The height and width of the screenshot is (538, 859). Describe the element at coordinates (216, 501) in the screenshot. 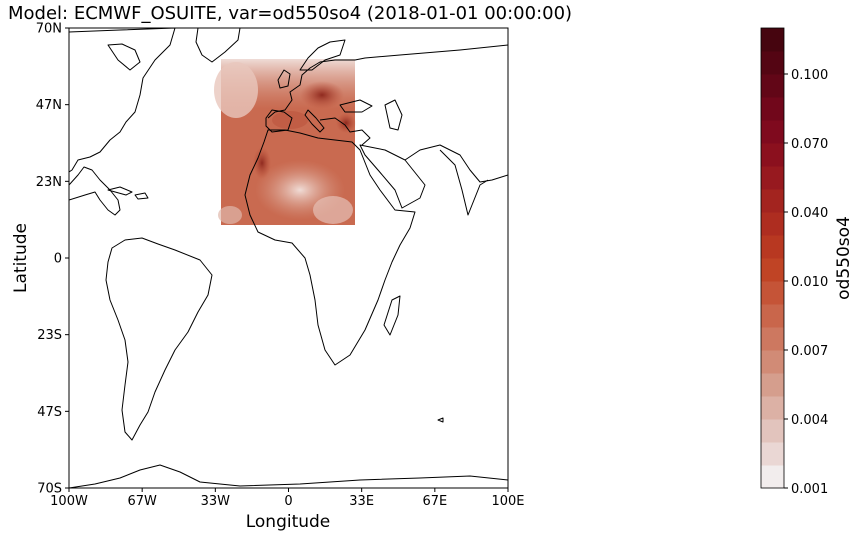

I see `lon-tick-label: 33W` at that location.